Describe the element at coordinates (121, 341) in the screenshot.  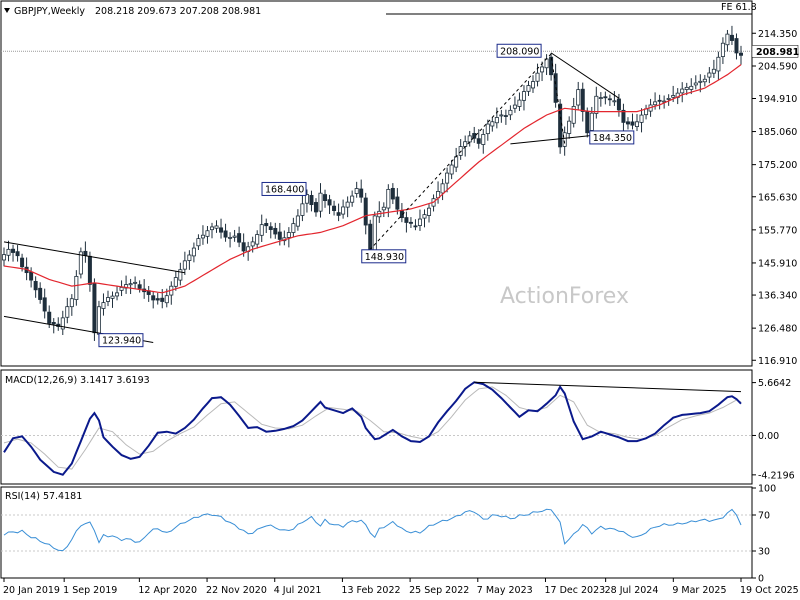
I see `level-label-text: 123.940` at that location.